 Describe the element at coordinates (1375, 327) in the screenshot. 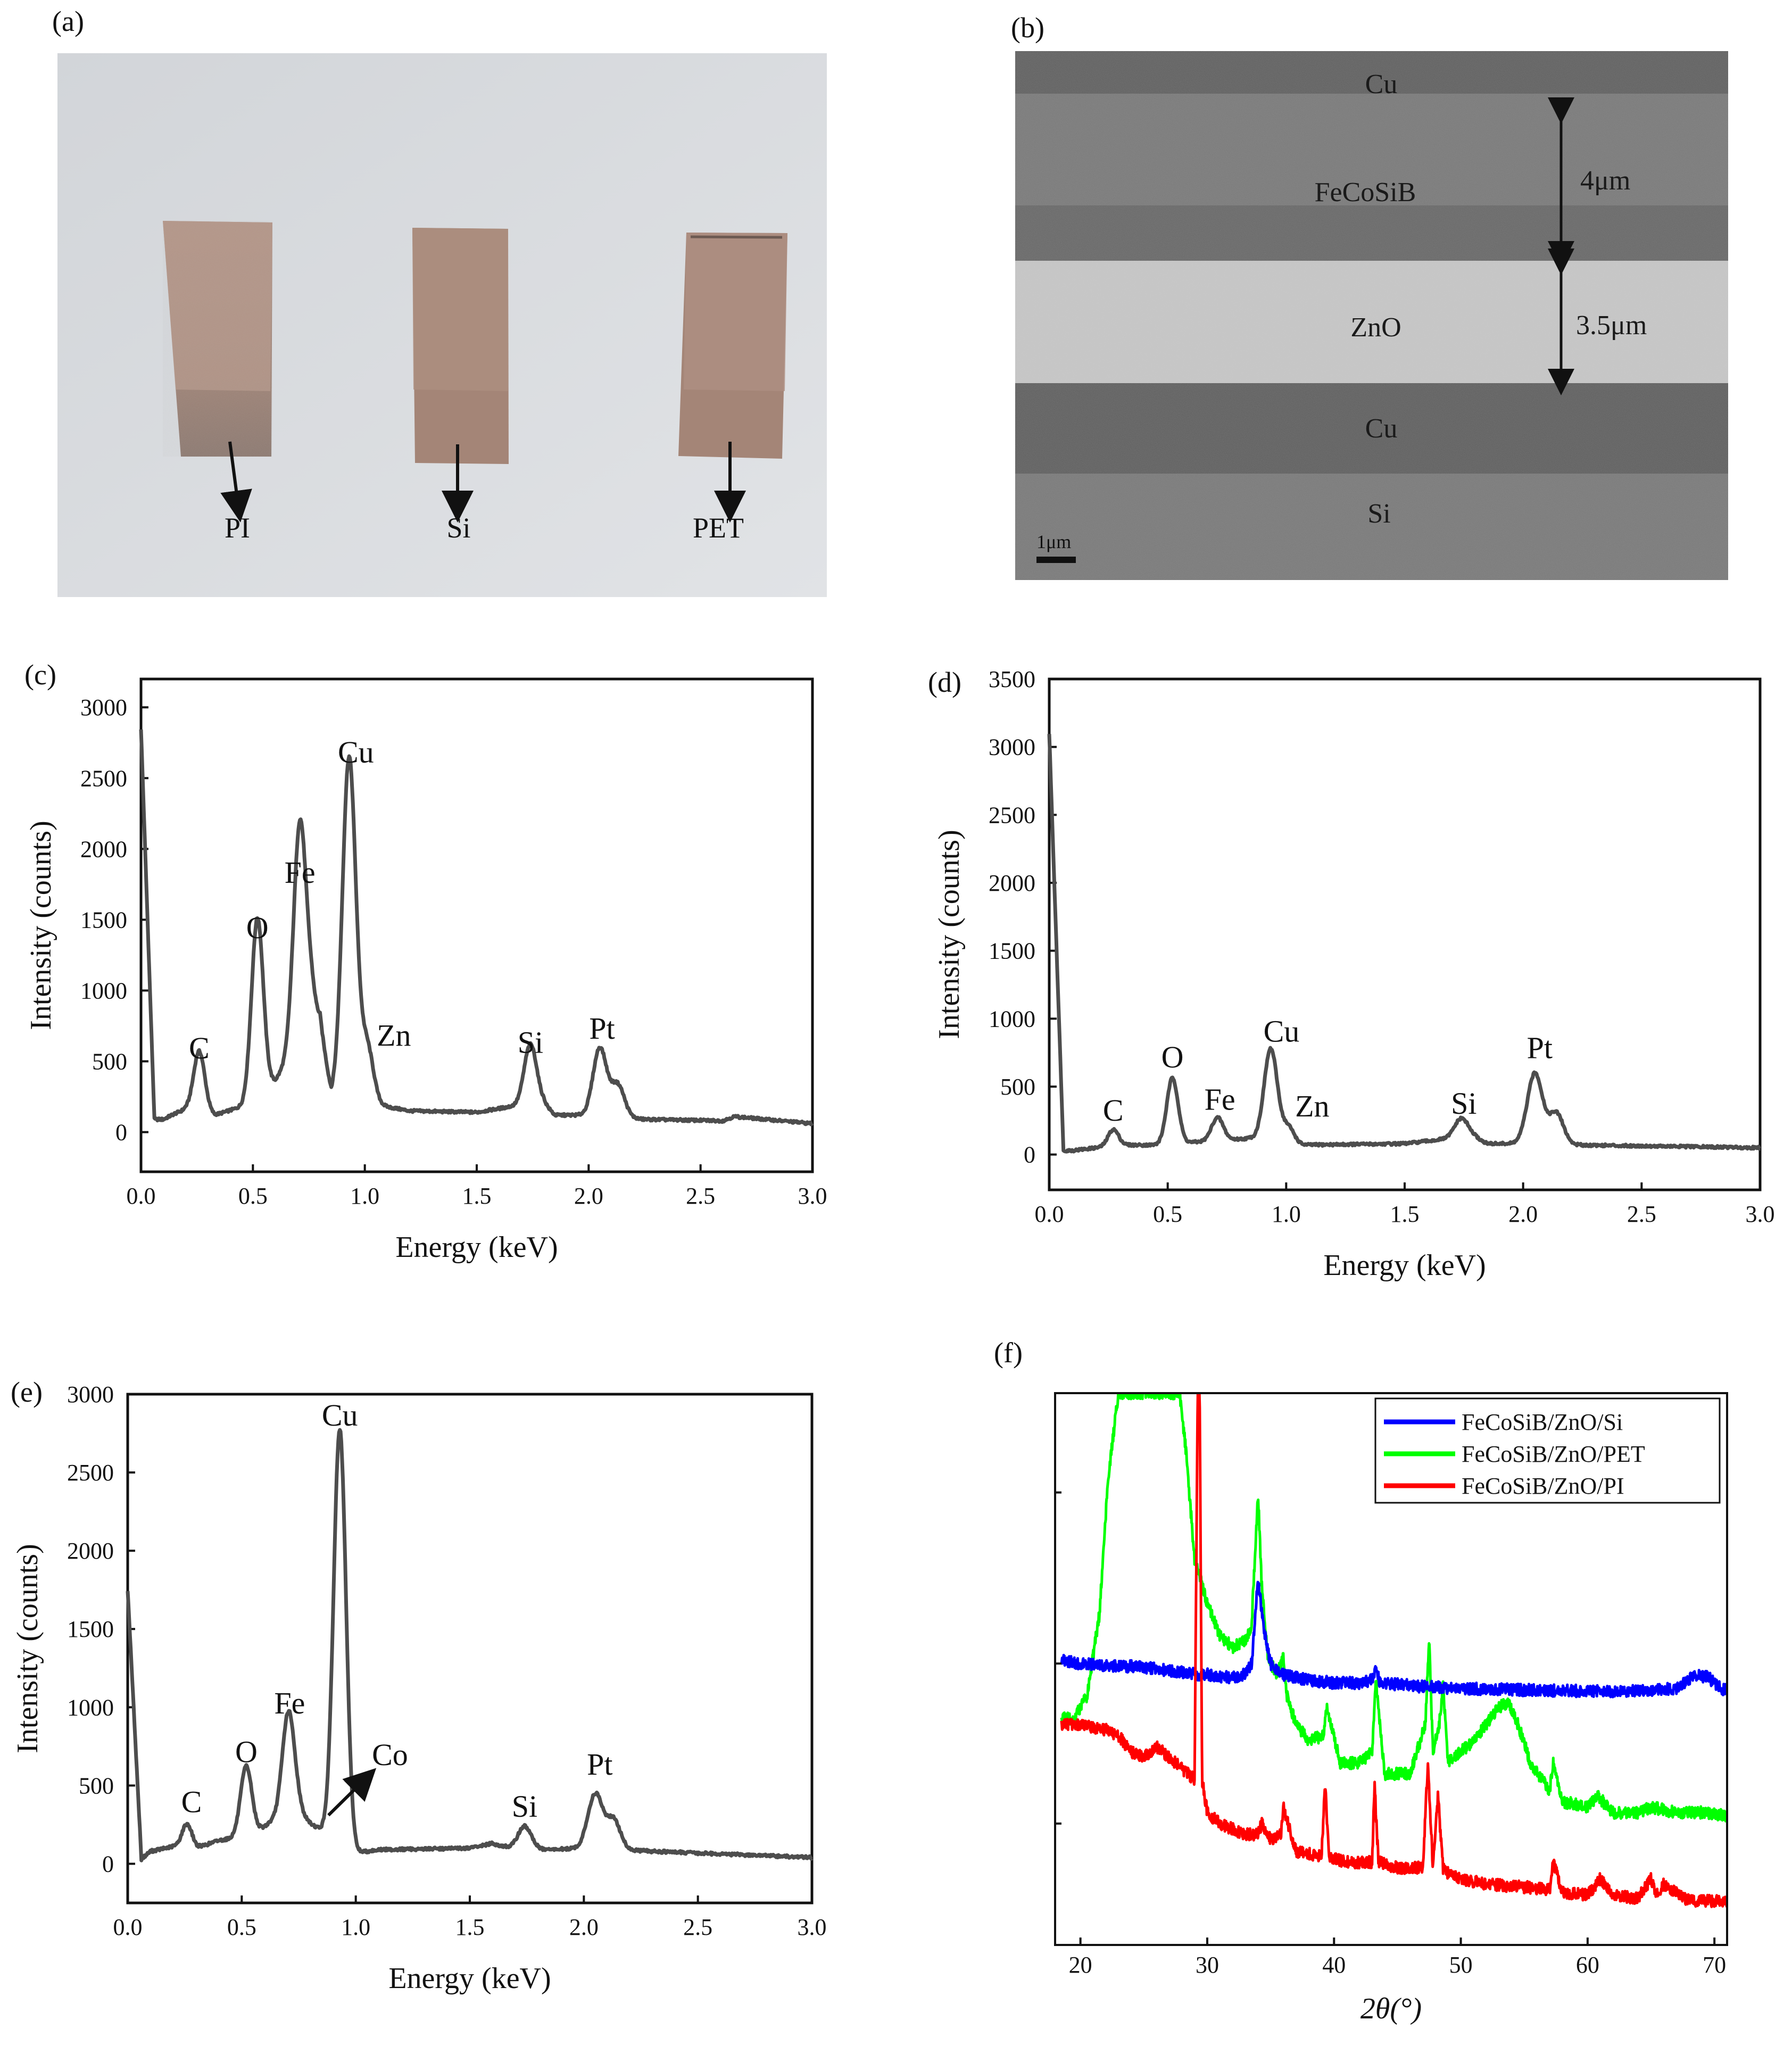

I see `sem-label-zno: ZnO` at that location.